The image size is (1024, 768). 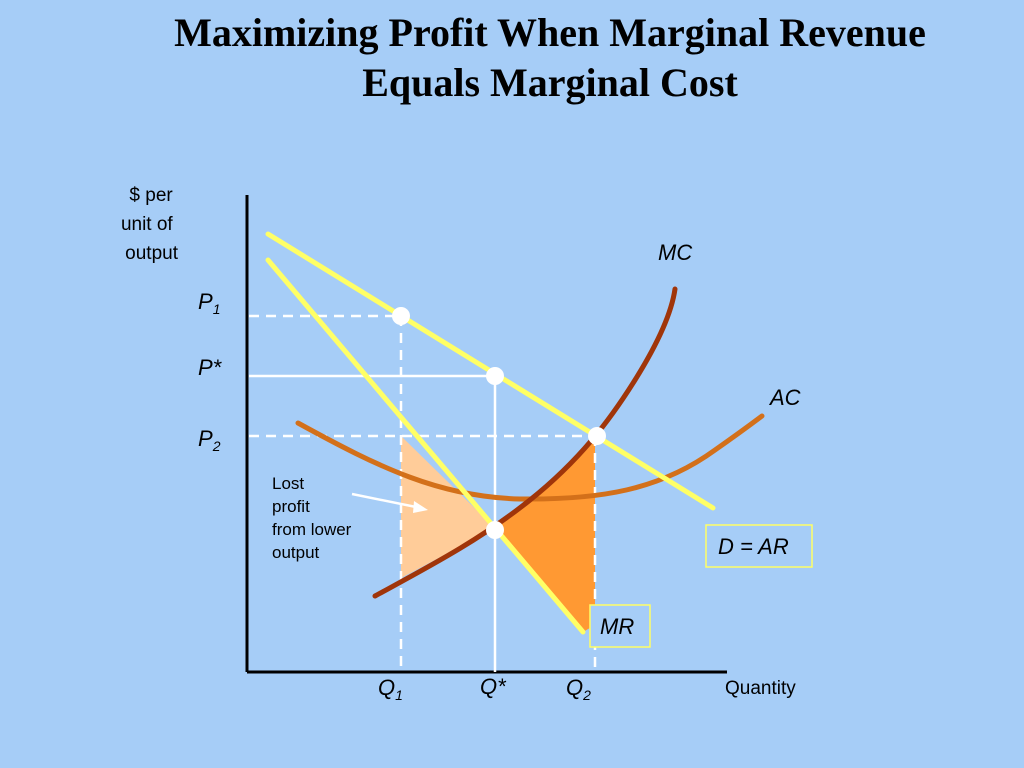 What do you see at coordinates (493, 686) in the screenshot?
I see `quantity-label-qstar: Q*` at bounding box center [493, 686].